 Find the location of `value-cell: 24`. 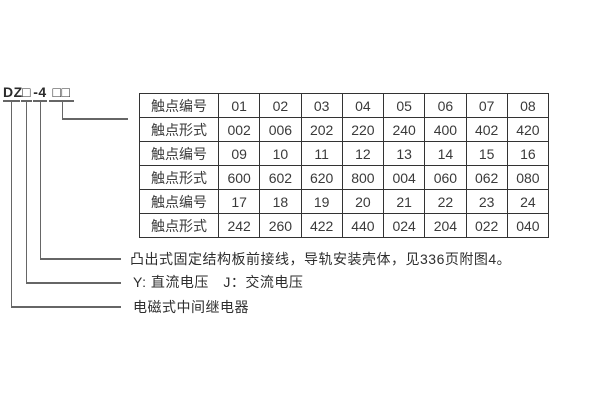

value-cell: 24 is located at coordinates (528, 201).